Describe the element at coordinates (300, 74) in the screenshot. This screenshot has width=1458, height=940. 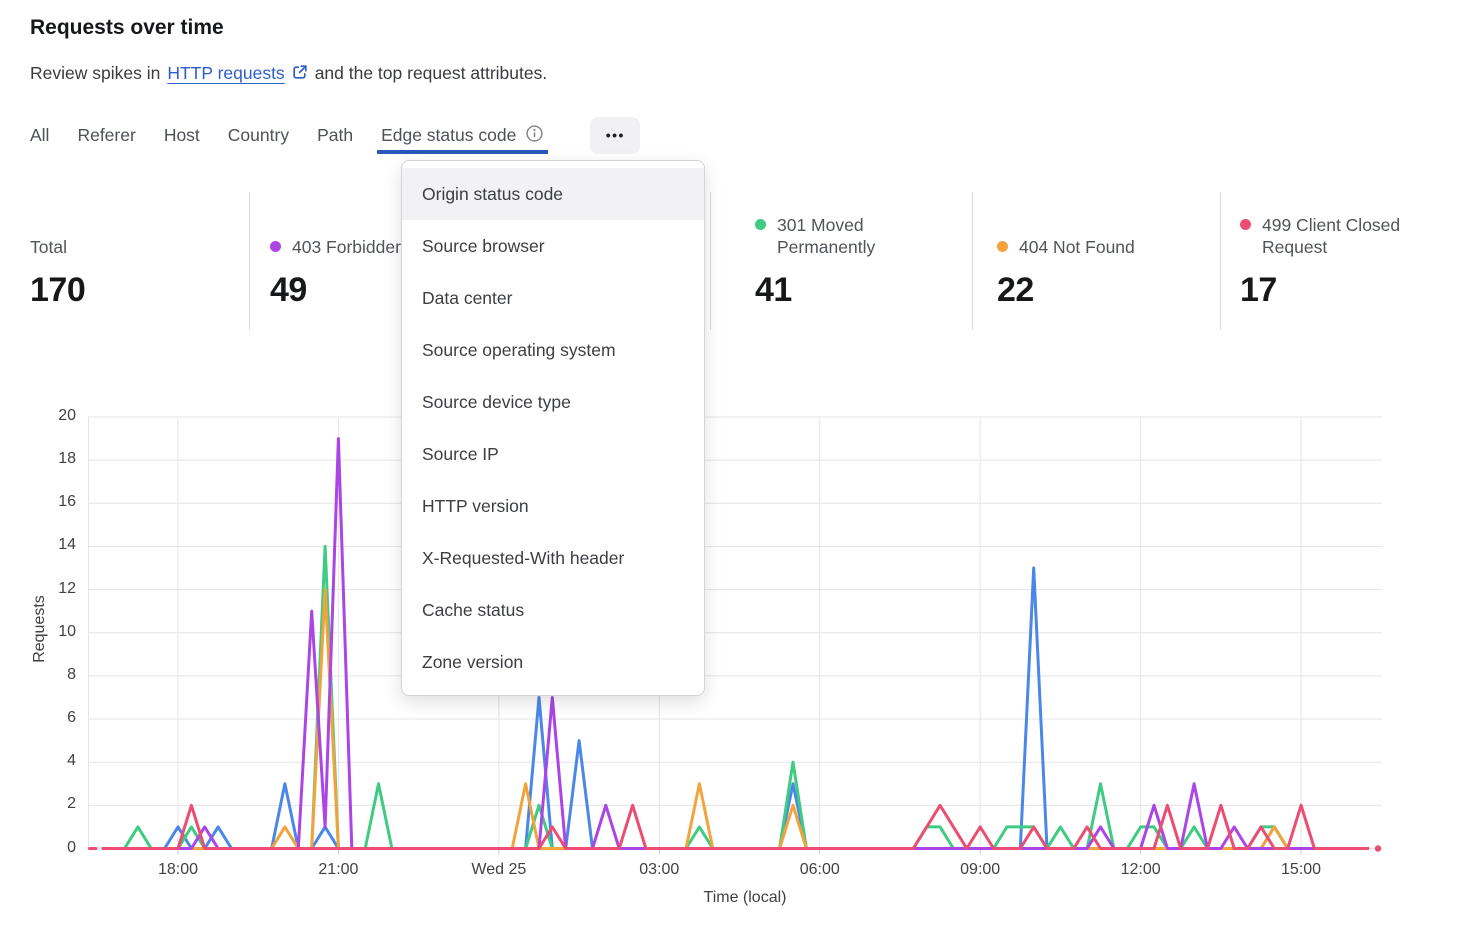
I see `external-link-icon` at that location.